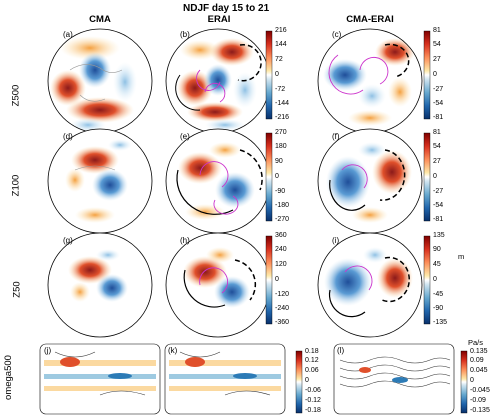  Describe the element at coordinates (461, 256) in the screenshot. I see `unit-label-m: m` at that location.